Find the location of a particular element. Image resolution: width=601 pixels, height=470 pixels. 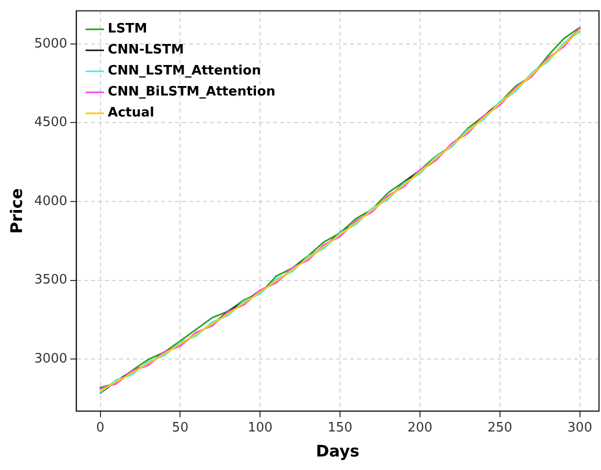

legend-label: Actual is located at coordinates (131, 113).